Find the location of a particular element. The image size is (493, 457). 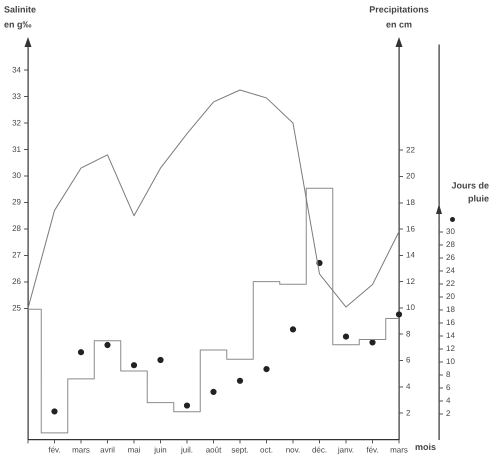

y-tick-label: 32 is located at coordinates (17, 123).